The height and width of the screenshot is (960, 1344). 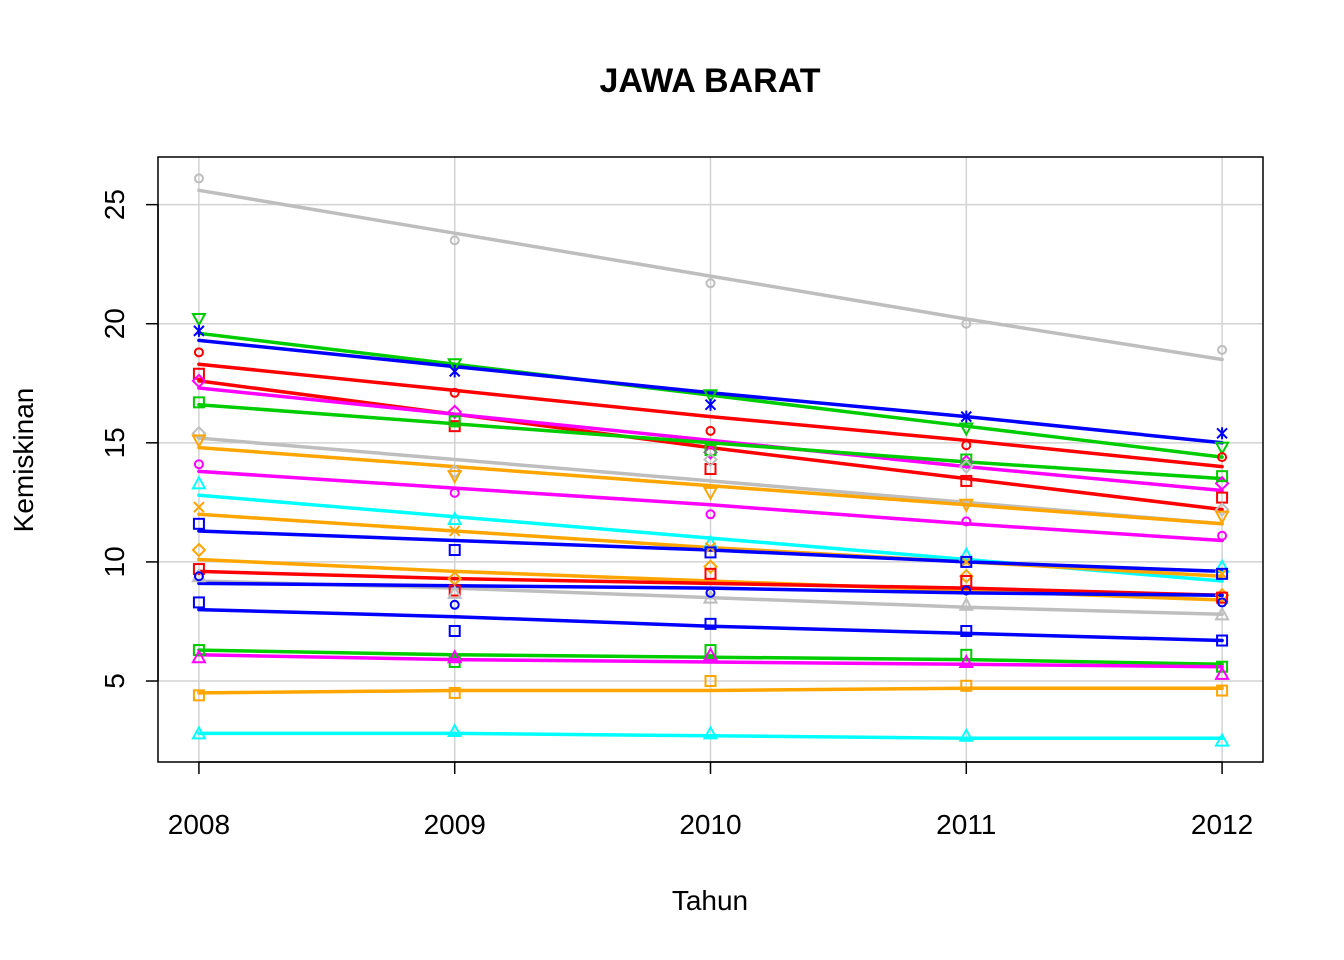 I want to click on series-21-trend-line, so click(x=710, y=735).